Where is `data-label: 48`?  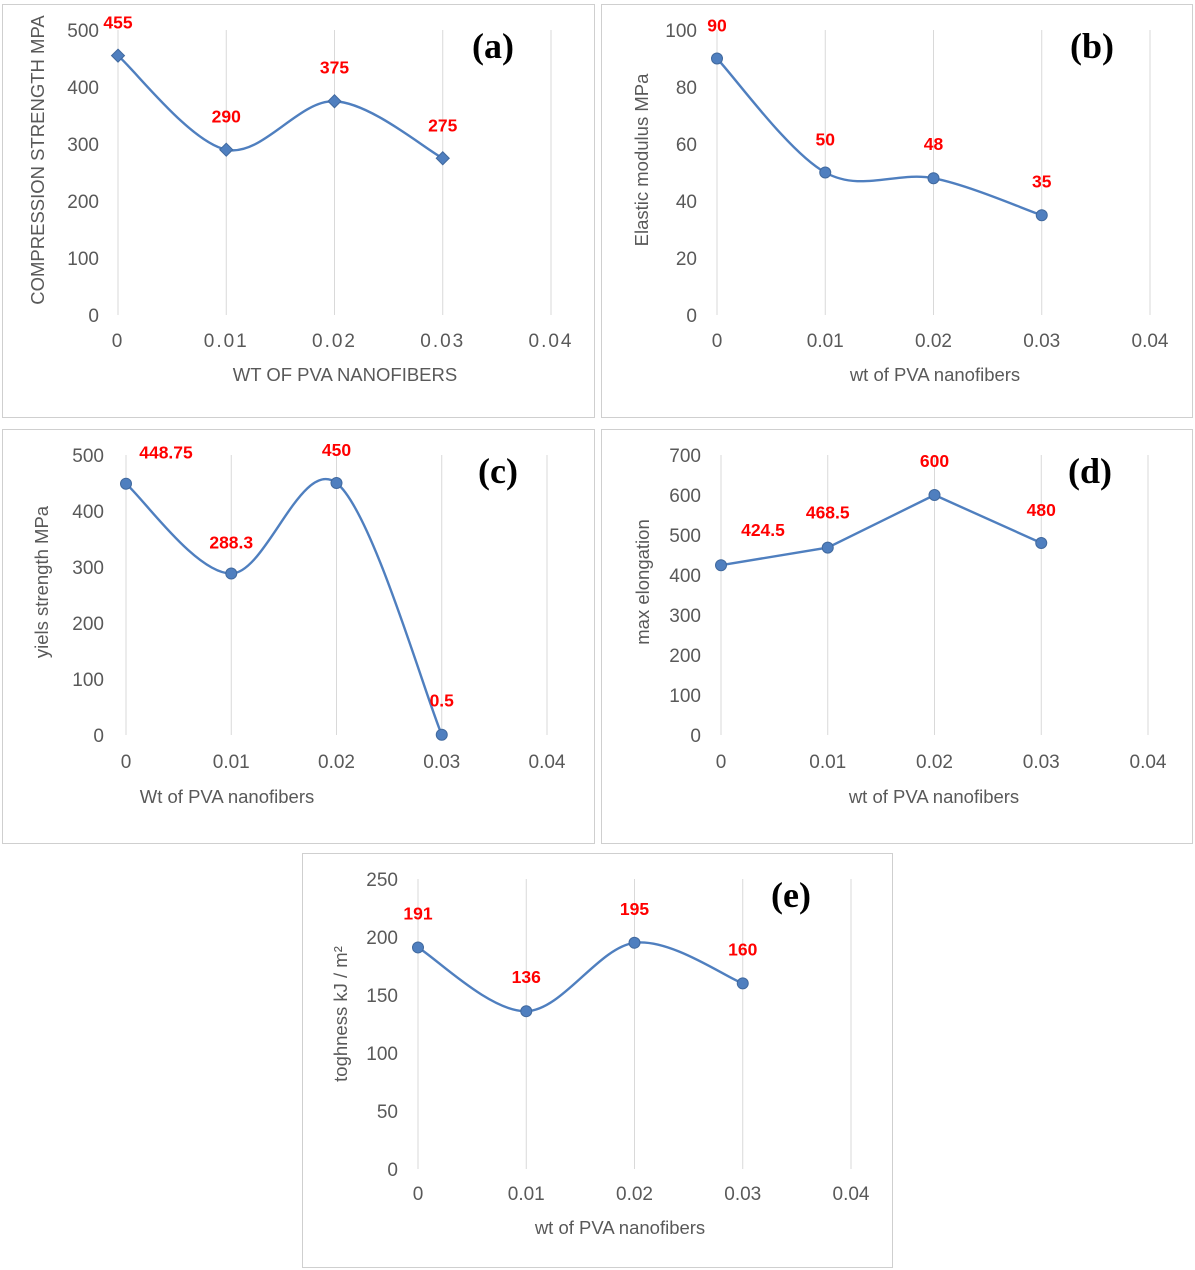
data-label: 48 is located at coordinates (934, 144).